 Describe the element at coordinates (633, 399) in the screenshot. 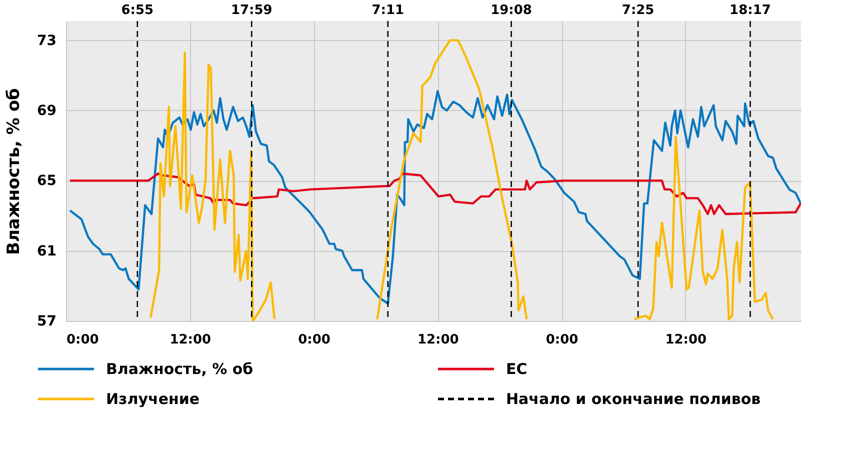

I see `text: Начало и окончание поливов` at that location.